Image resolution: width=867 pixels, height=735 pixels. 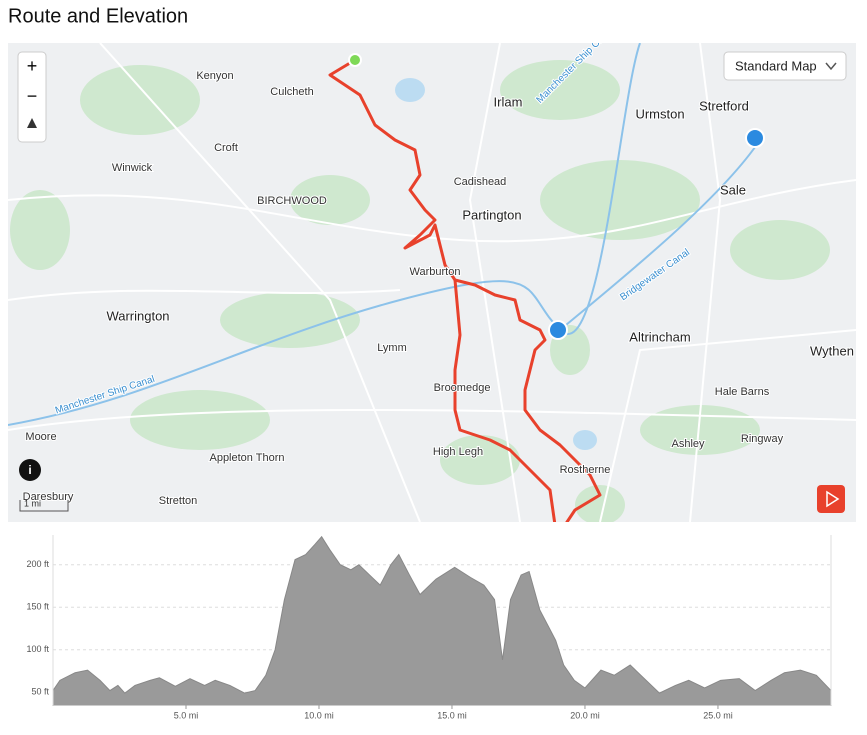 What do you see at coordinates (392, 348) in the screenshot?
I see `place-label: Lymm` at bounding box center [392, 348].